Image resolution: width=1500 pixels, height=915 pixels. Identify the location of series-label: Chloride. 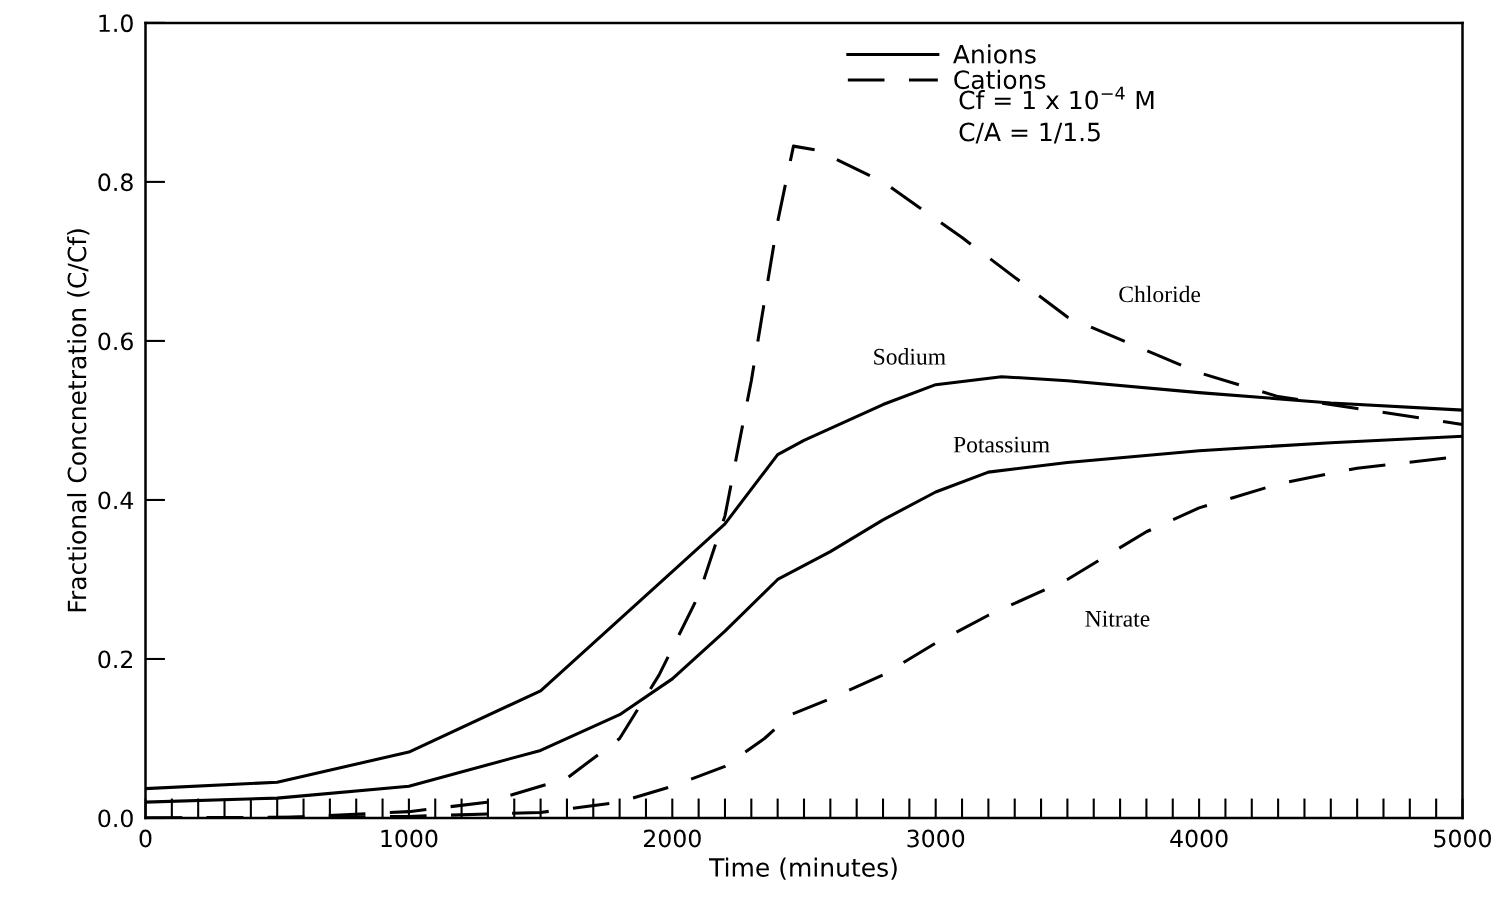
(1160, 294).